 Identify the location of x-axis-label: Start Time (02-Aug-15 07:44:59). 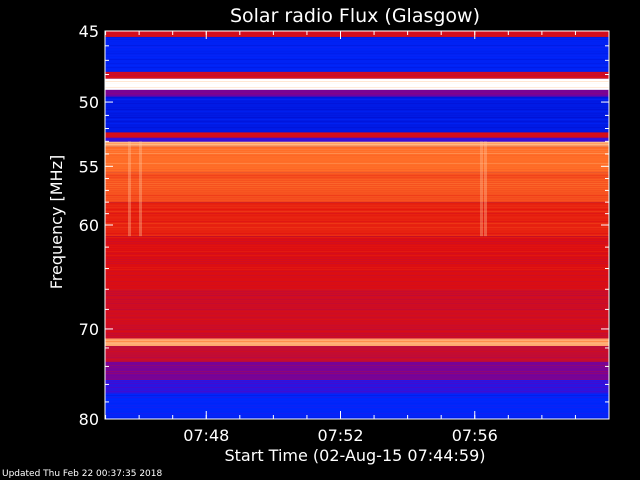
(355, 455).